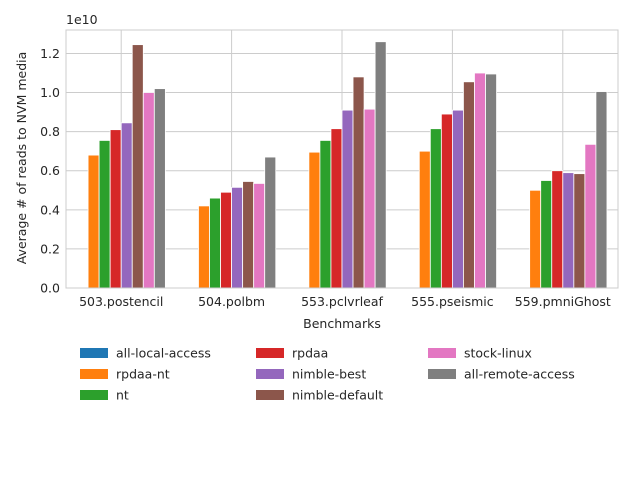 The height and width of the screenshot is (480, 640). I want to click on y-tick-label: 1.2, so click(50, 53).